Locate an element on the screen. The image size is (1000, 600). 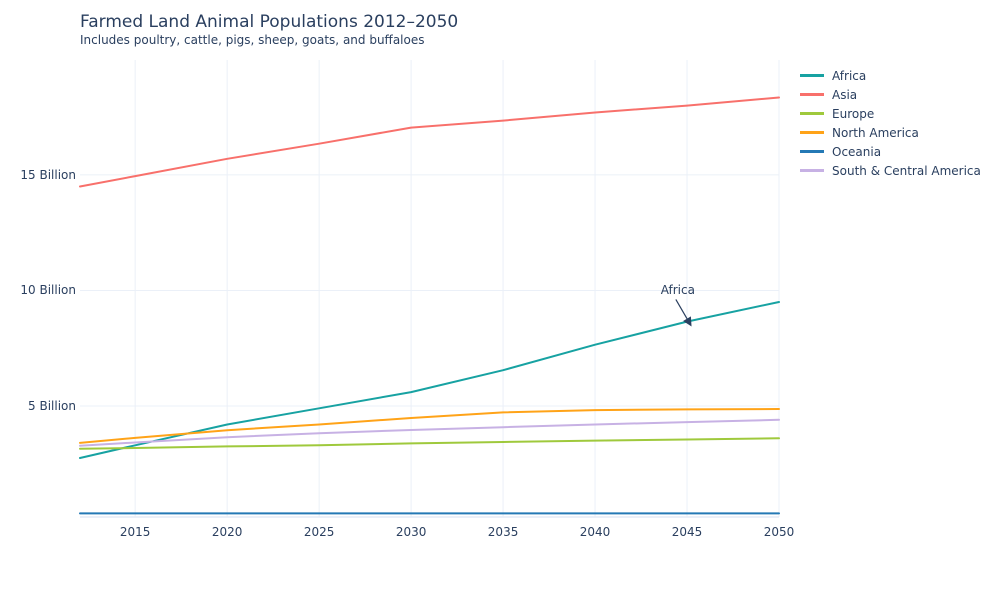
x-tick-label: 2020 is located at coordinates (227, 532).